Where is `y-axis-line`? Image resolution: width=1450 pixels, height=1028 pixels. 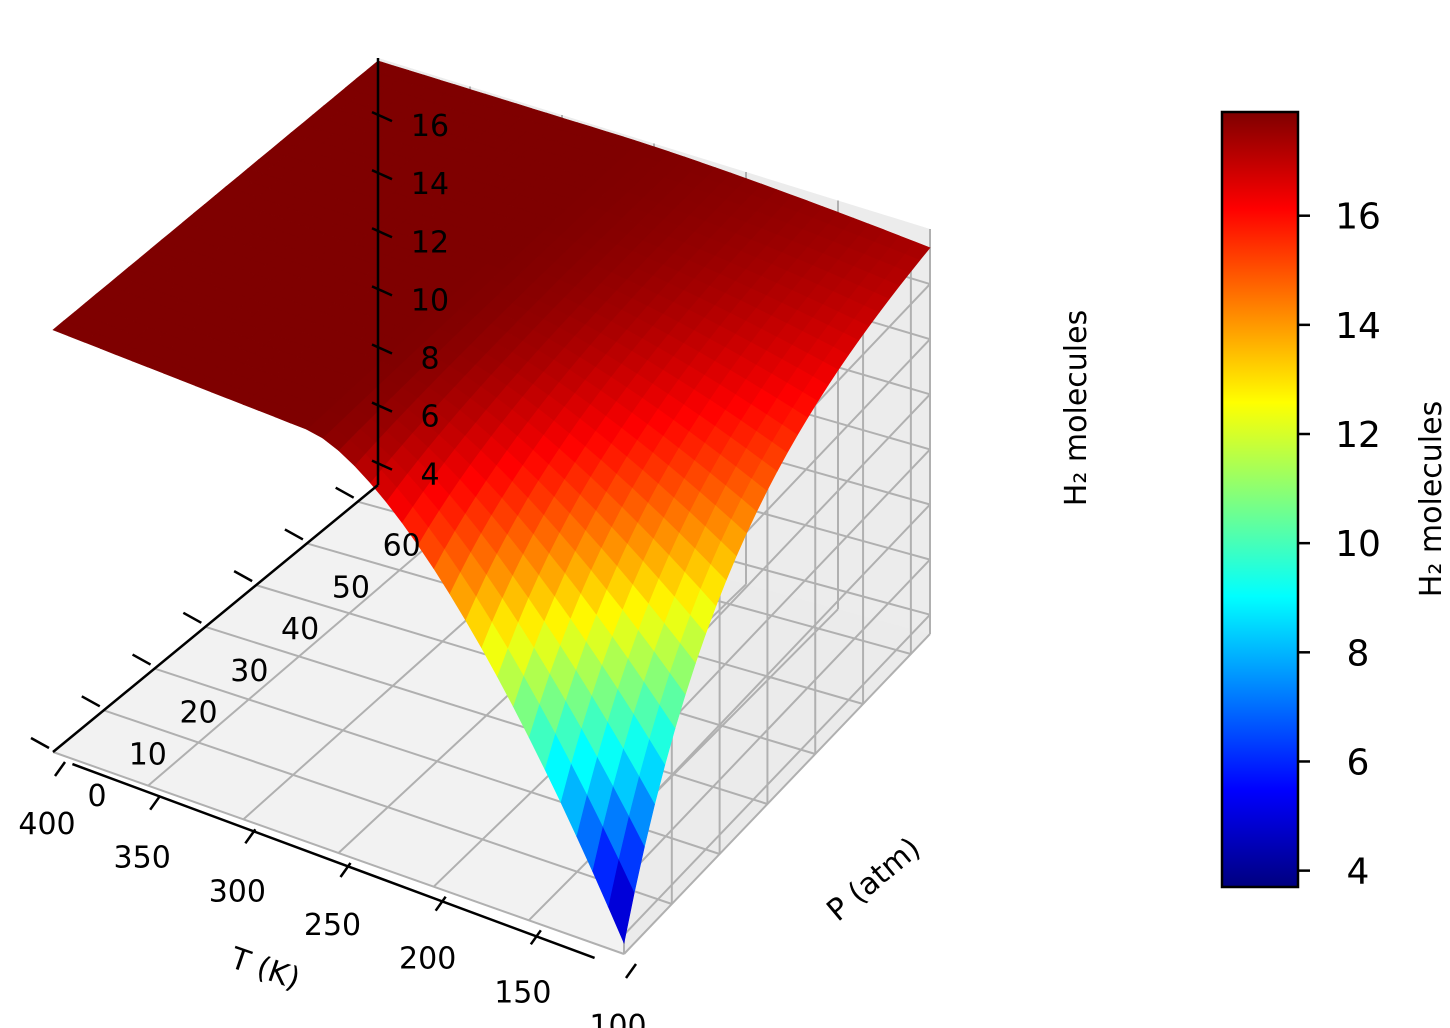
y-axis-line is located at coordinates (215, 618).